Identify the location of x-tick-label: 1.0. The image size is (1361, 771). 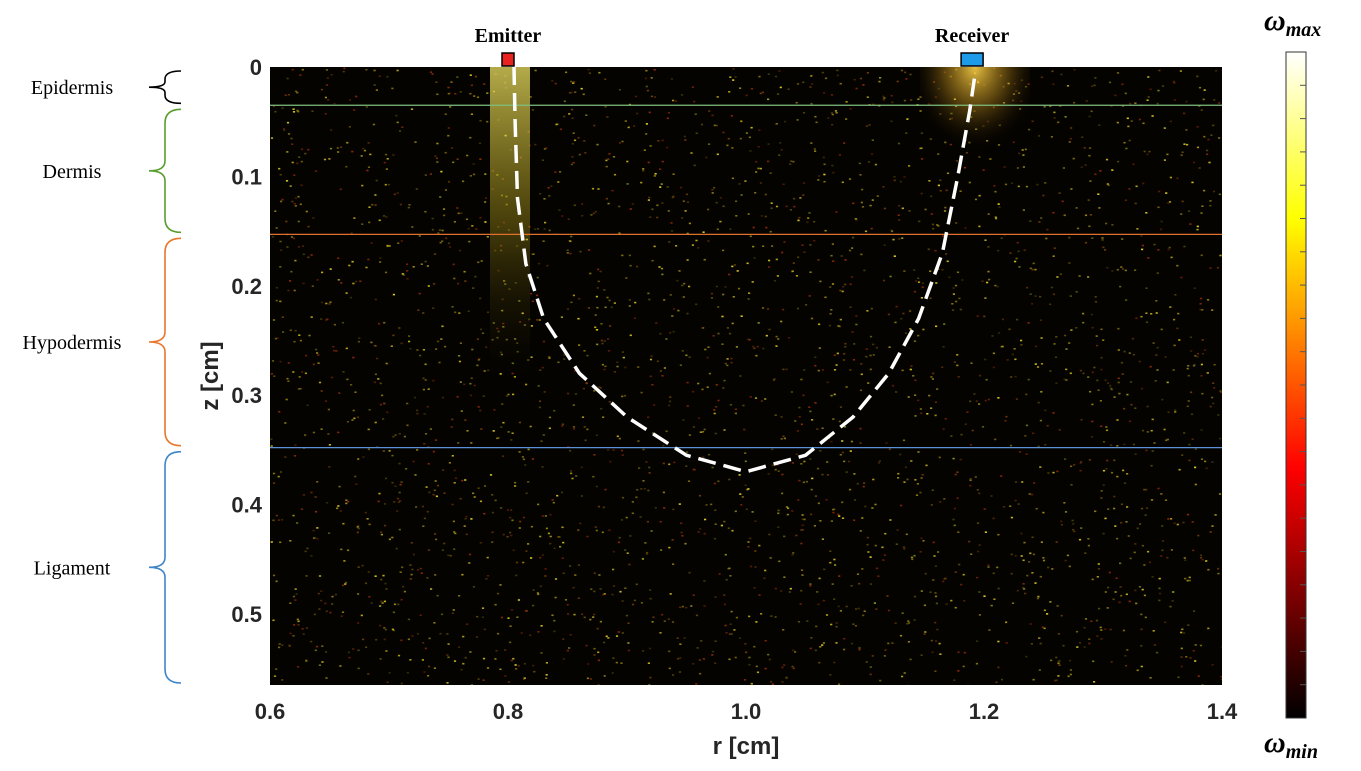
(746, 711).